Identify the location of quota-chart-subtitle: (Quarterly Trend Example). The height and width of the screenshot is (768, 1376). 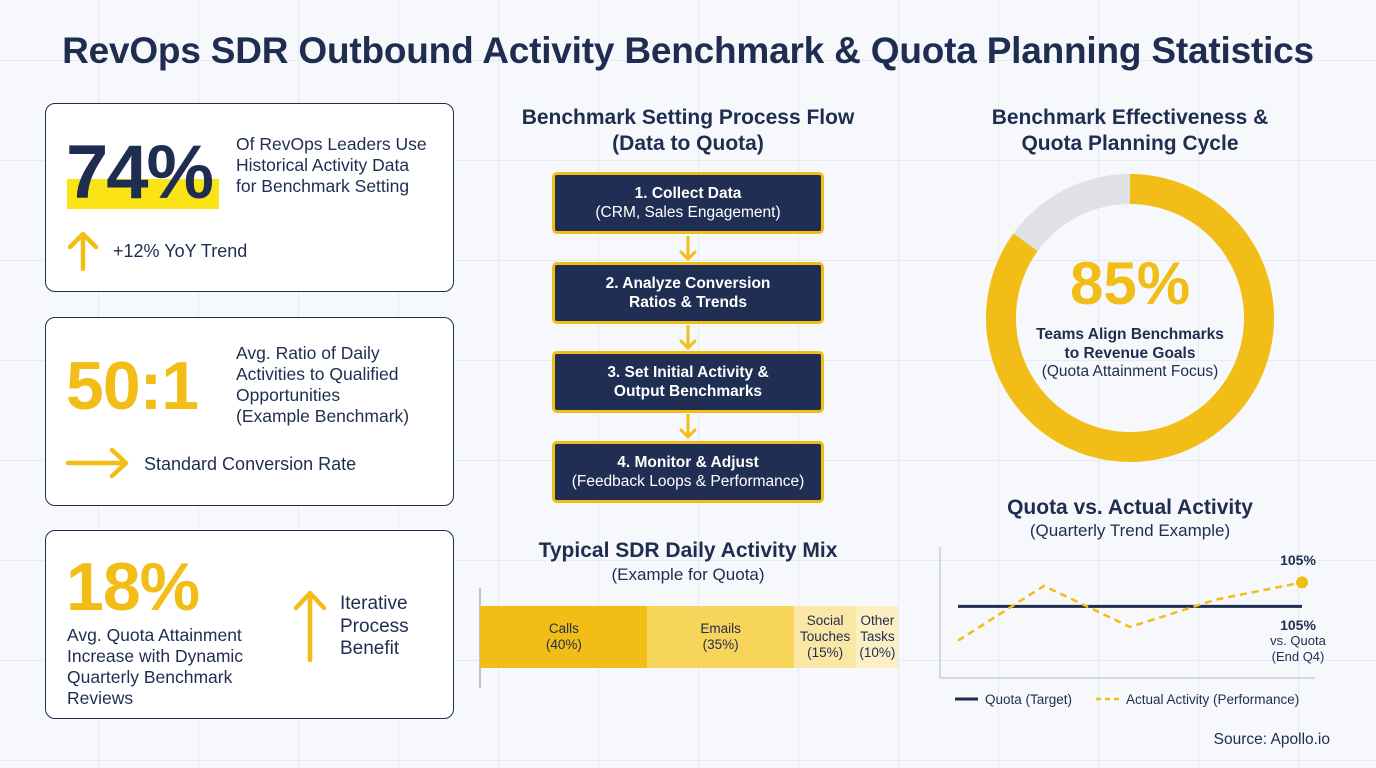
(1130, 530).